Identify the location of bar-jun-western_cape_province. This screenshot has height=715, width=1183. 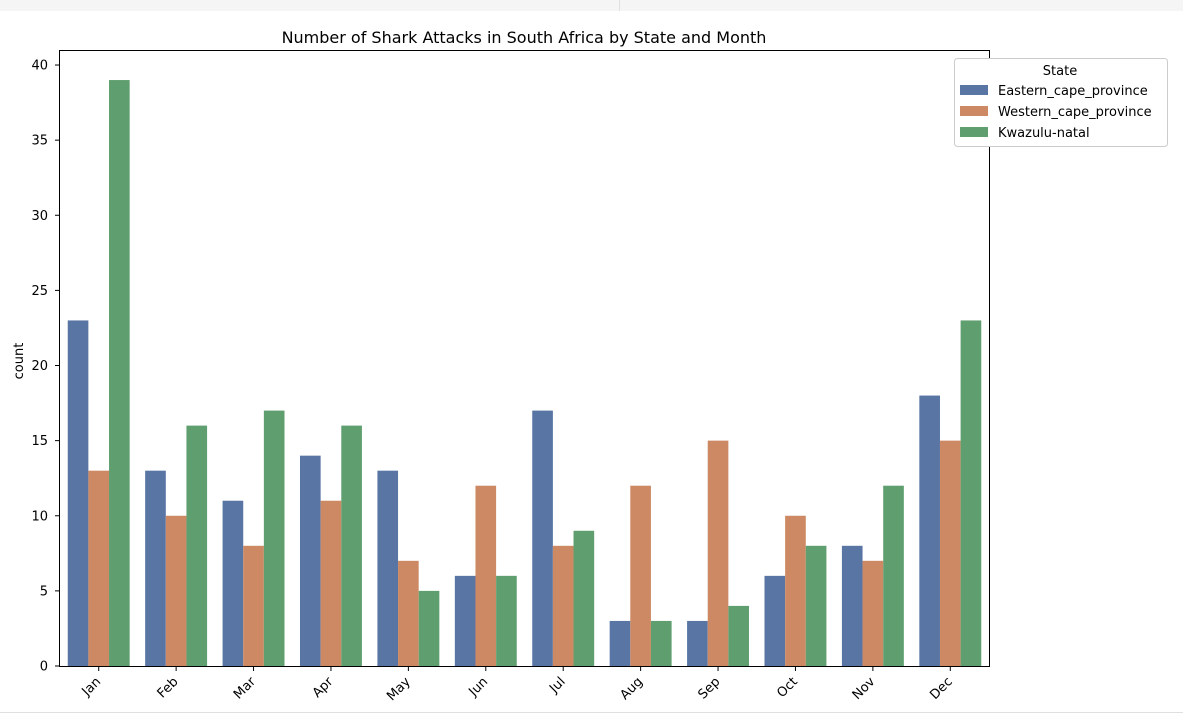
(486, 575).